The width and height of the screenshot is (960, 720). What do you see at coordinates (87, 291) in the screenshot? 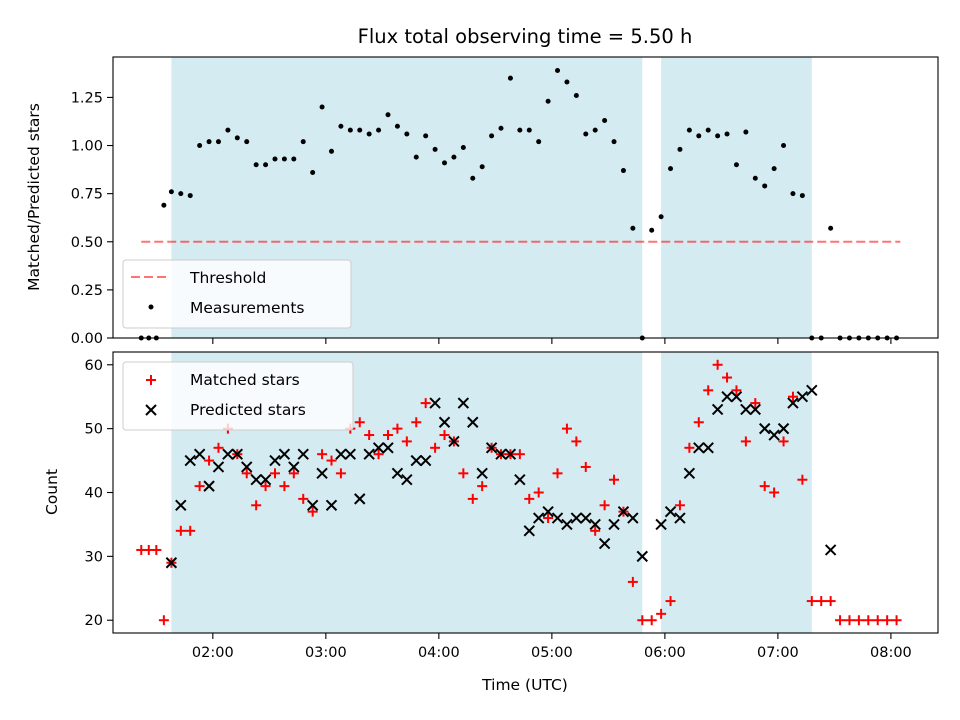
I see `y-tick-label: 0.25` at bounding box center [87, 291].